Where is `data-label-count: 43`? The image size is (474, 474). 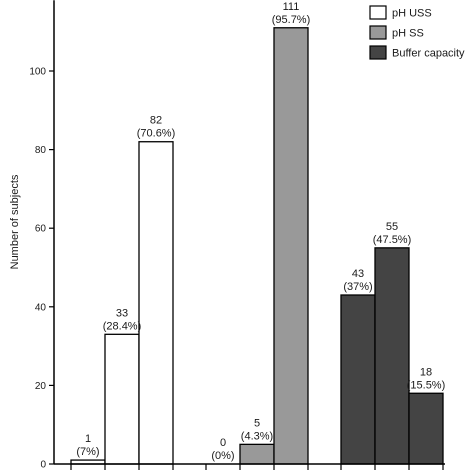
data-label-count: 43 is located at coordinates (358, 274).